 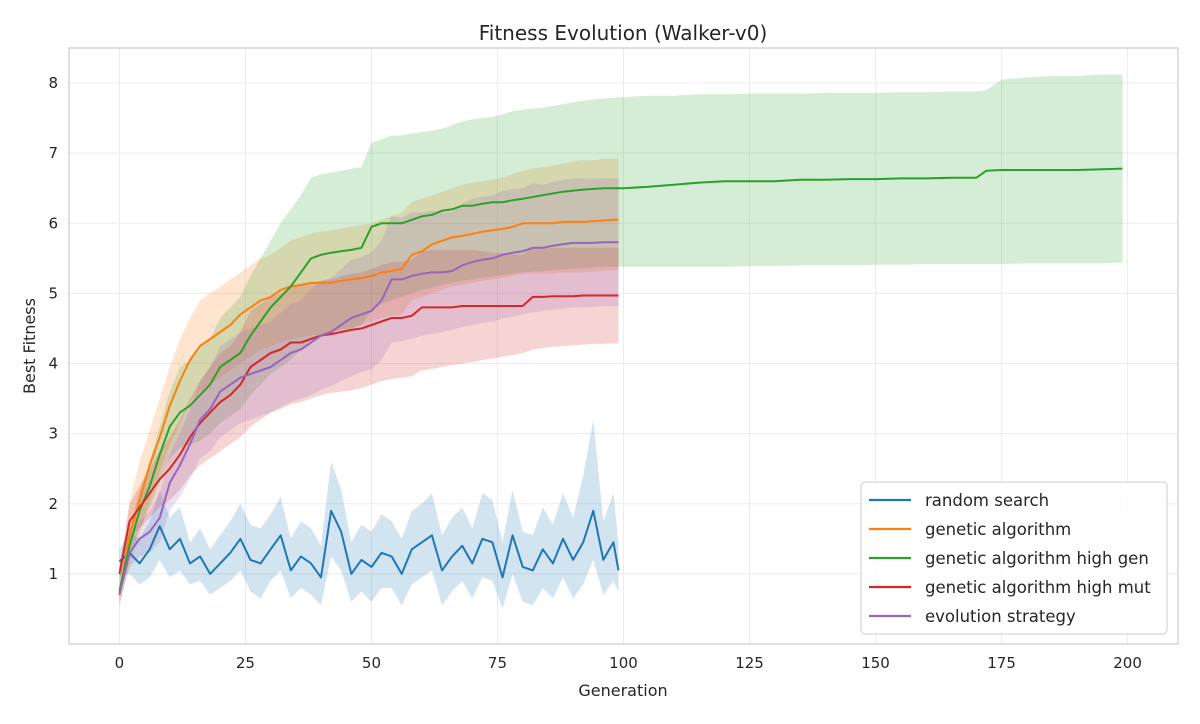 What do you see at coordinates (1037, 558) in the screenshot?
I see `legend-label: genetic algorithm high gen` at bounding box center [1037, 558].